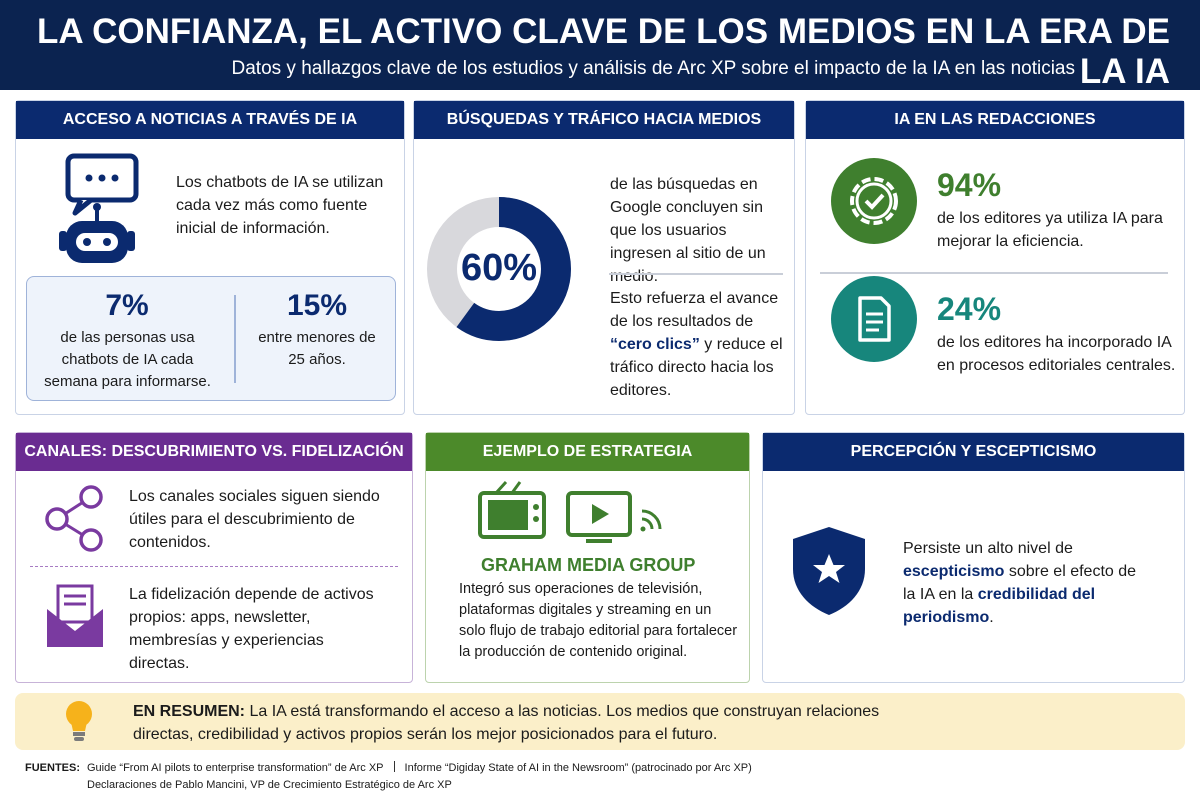  Describe the element at coordinates (210, 120) in the screenshot. I see `panel-title: ACCESO A NOTICIAS A TRAVÉS DE IA` at that location.